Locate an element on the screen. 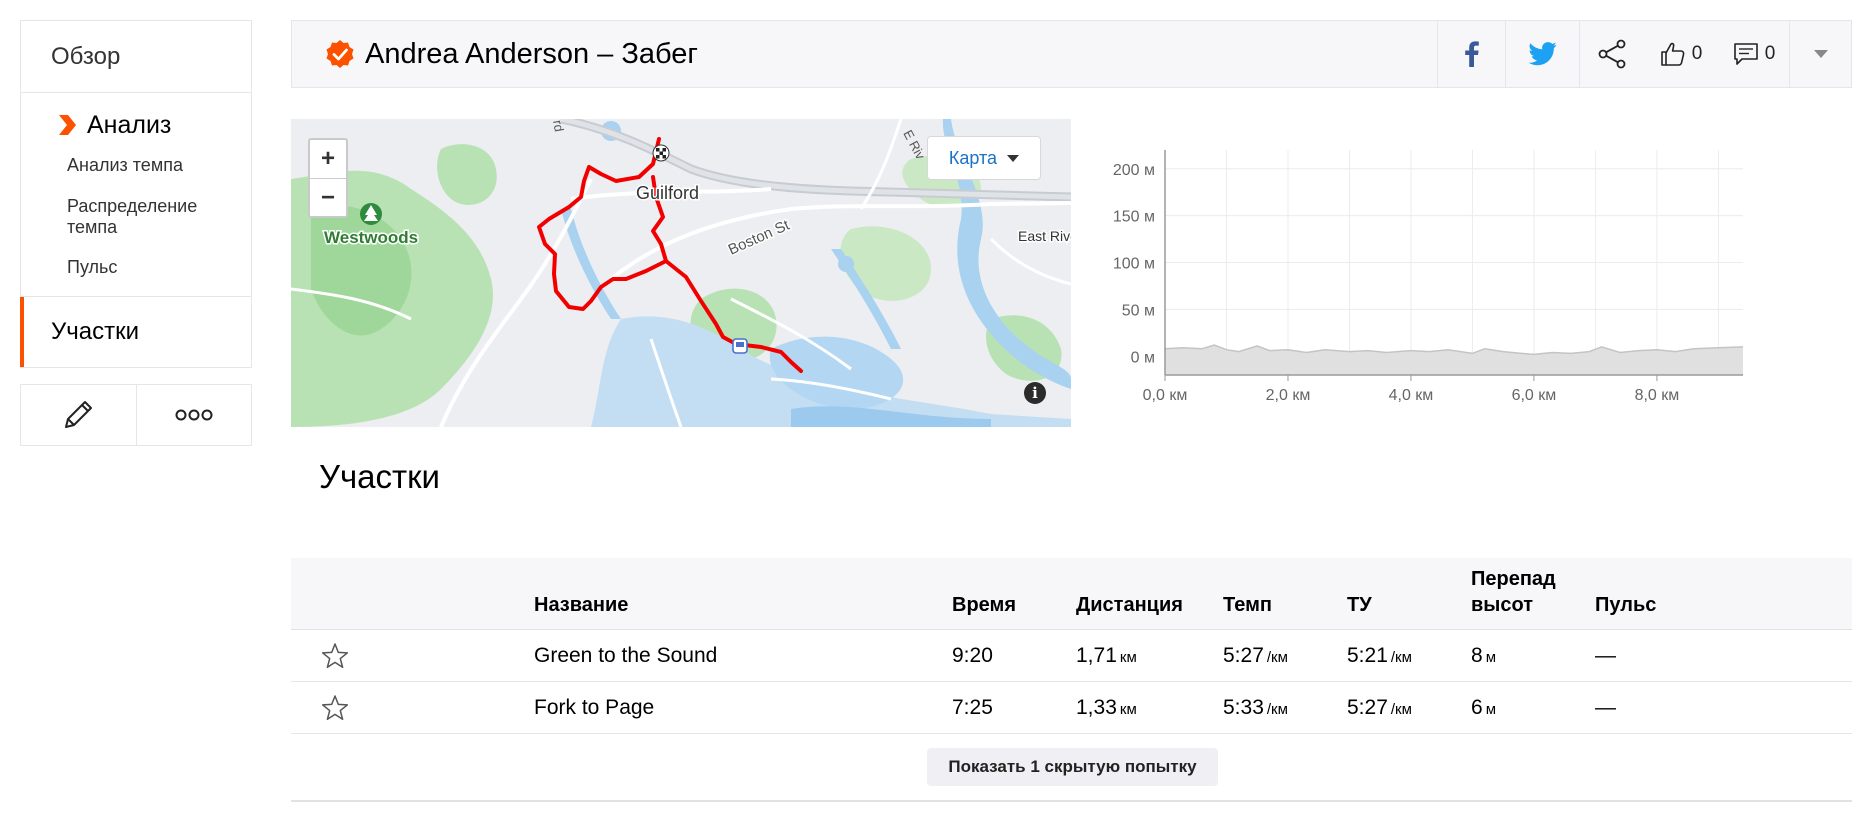  x-tick-label: 8,0 км is located at coordinates (1657, 395).